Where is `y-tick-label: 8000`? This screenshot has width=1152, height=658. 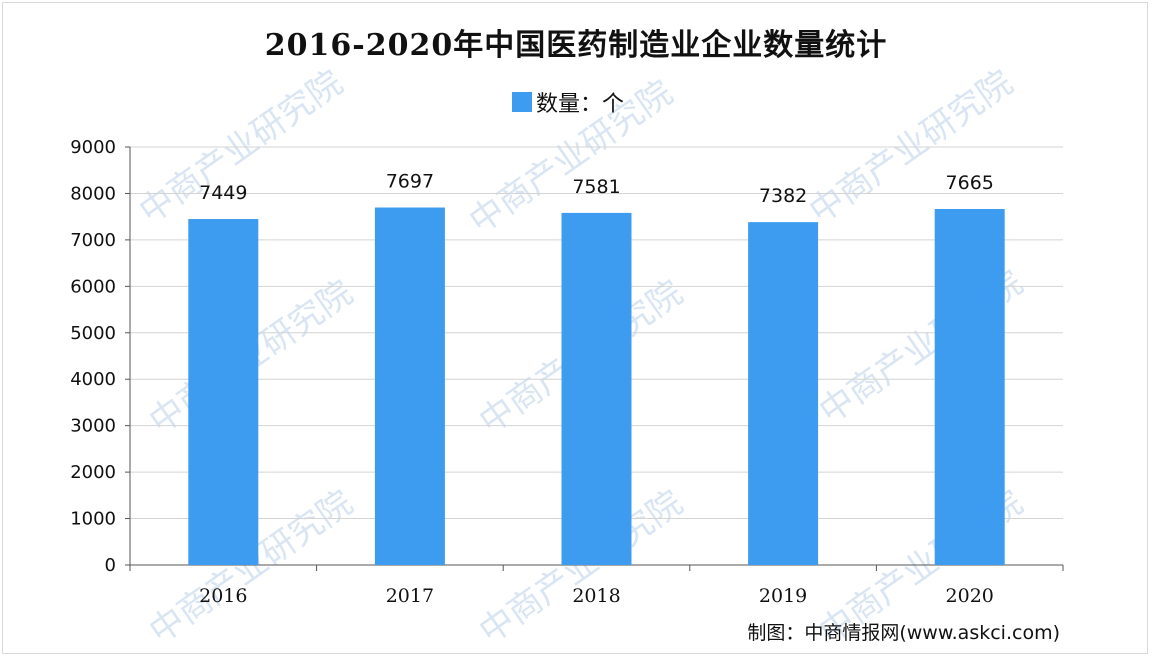 y-tick-label: 8000 is located at coordinates (93, 193).